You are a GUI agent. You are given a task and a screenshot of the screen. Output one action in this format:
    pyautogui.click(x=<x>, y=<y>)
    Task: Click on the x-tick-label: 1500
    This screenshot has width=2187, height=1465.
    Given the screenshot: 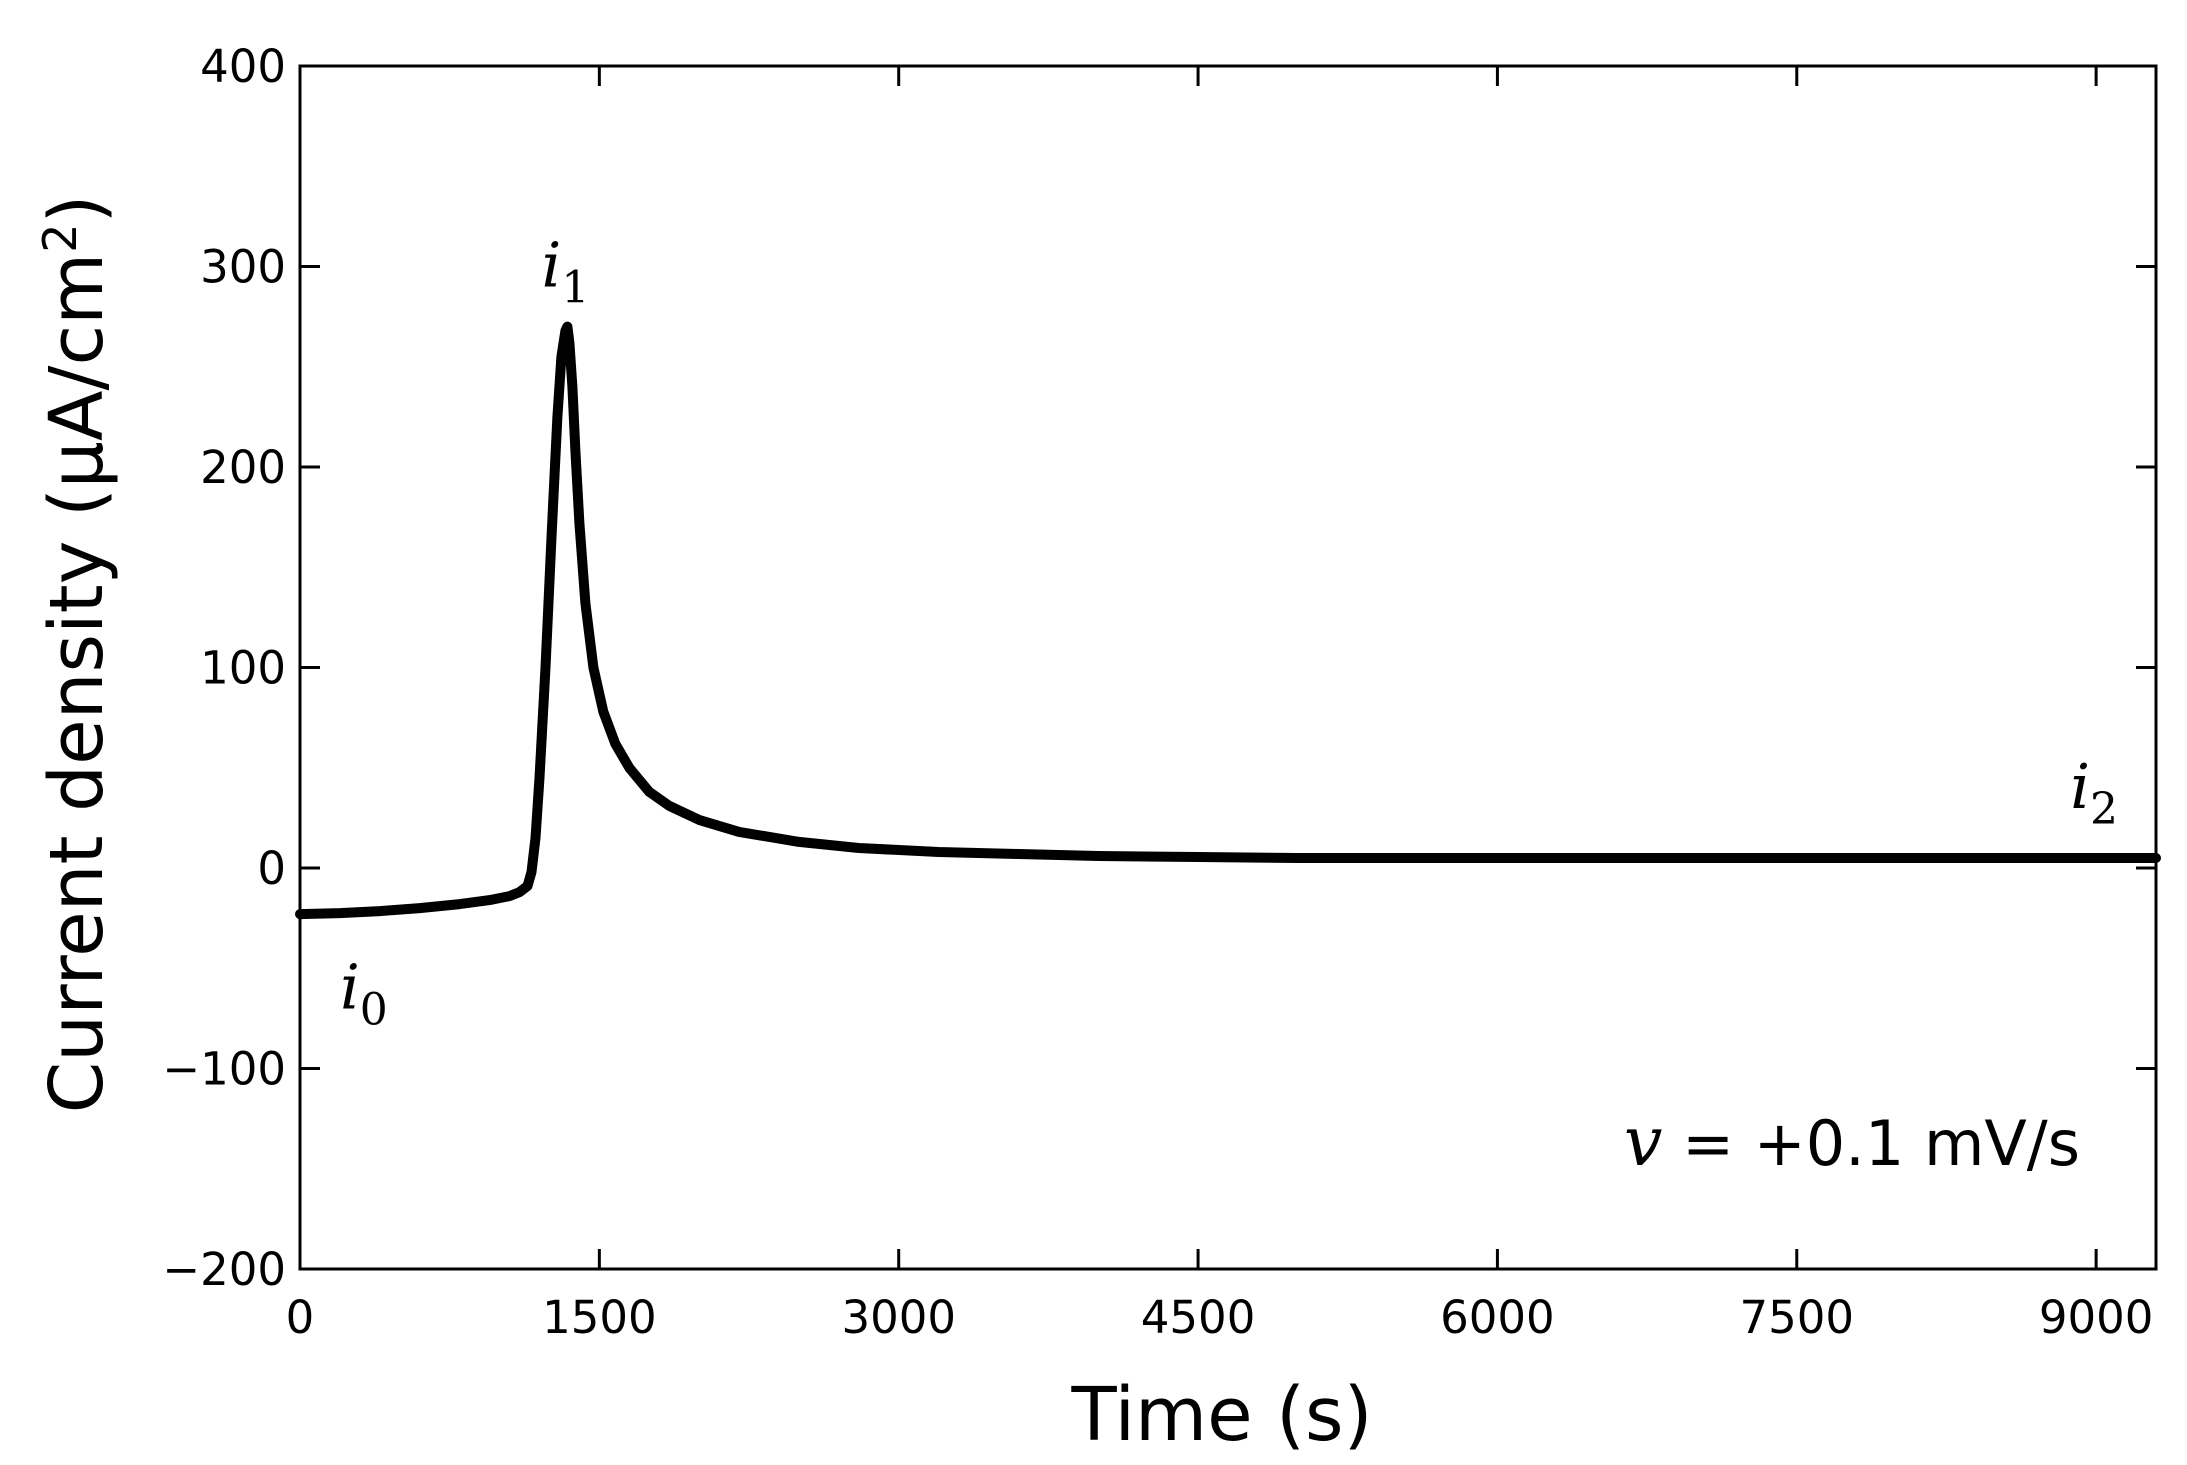 What is the action you would take?
    pyautogui.click(x=599, y=1317)
    